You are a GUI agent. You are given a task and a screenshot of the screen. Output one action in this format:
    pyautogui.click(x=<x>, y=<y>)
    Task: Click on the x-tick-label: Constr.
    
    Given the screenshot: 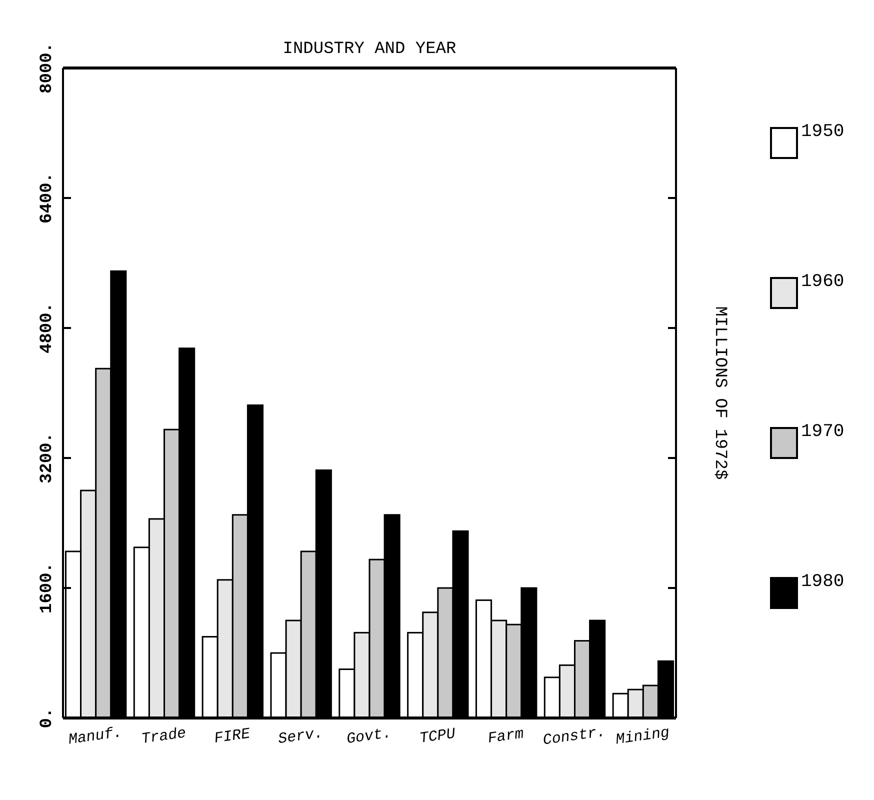 What is the action you would take?
    pyautogui.click(x=574, y=737)
    